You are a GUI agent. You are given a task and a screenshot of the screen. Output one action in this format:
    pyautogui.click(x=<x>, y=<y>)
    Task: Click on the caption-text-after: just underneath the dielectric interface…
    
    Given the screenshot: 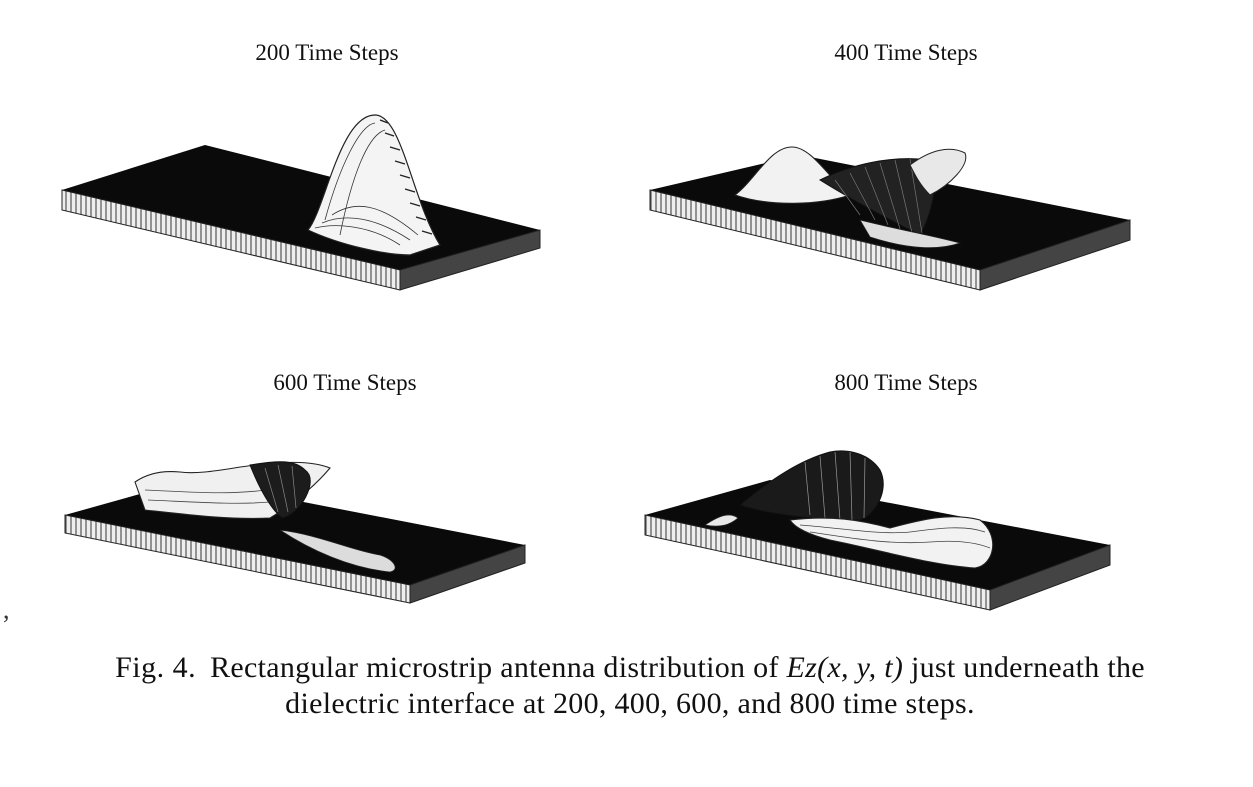 What is the action you would take?
    pyautogui.click(x=715, y=685)
    